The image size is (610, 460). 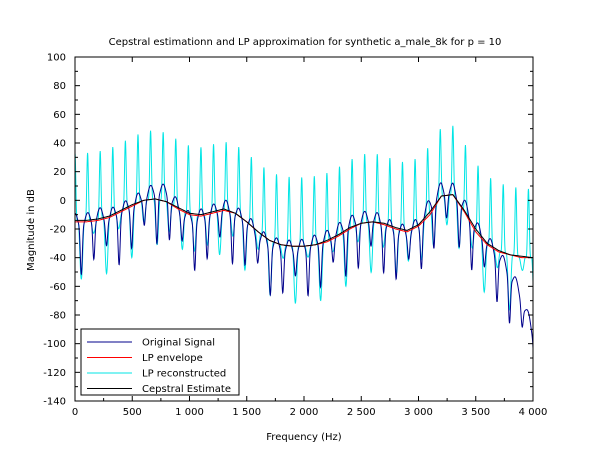 What do you see at coordinates (246, 412) in the screenshot?
I see `x-tick-label: 1 500` at bounding box center [246, 412].